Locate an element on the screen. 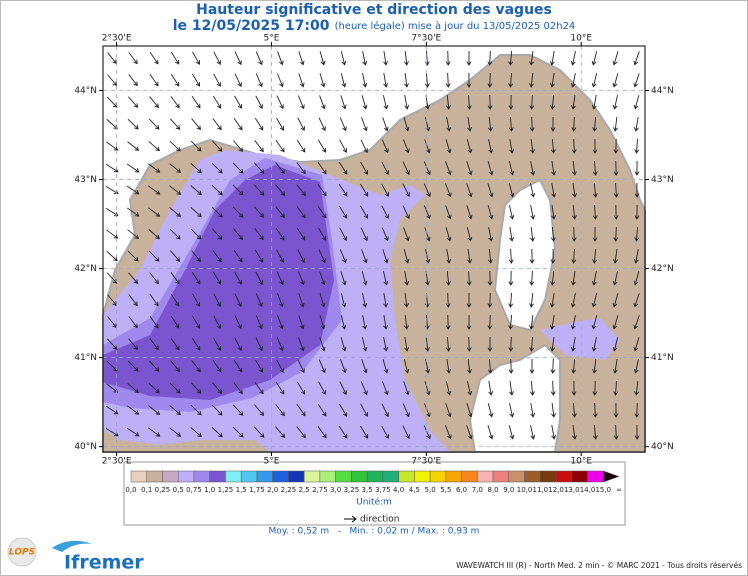 The width and height of the screenshot is (748, 576). lon-label: 10°E is located at coordinates (581, 462).